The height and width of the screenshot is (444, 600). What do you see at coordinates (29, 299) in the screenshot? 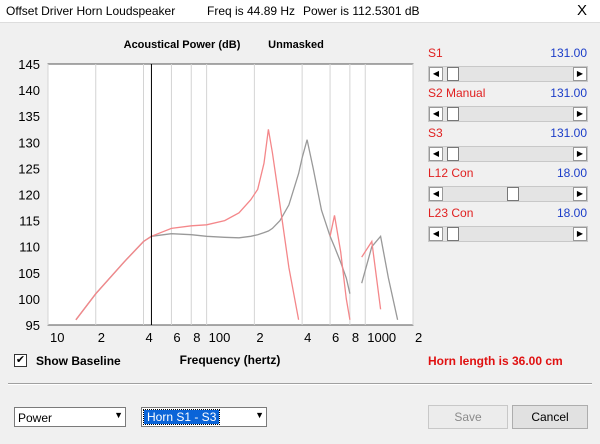
I see `y-tick-label: 100` at bounding box center [29, 299].